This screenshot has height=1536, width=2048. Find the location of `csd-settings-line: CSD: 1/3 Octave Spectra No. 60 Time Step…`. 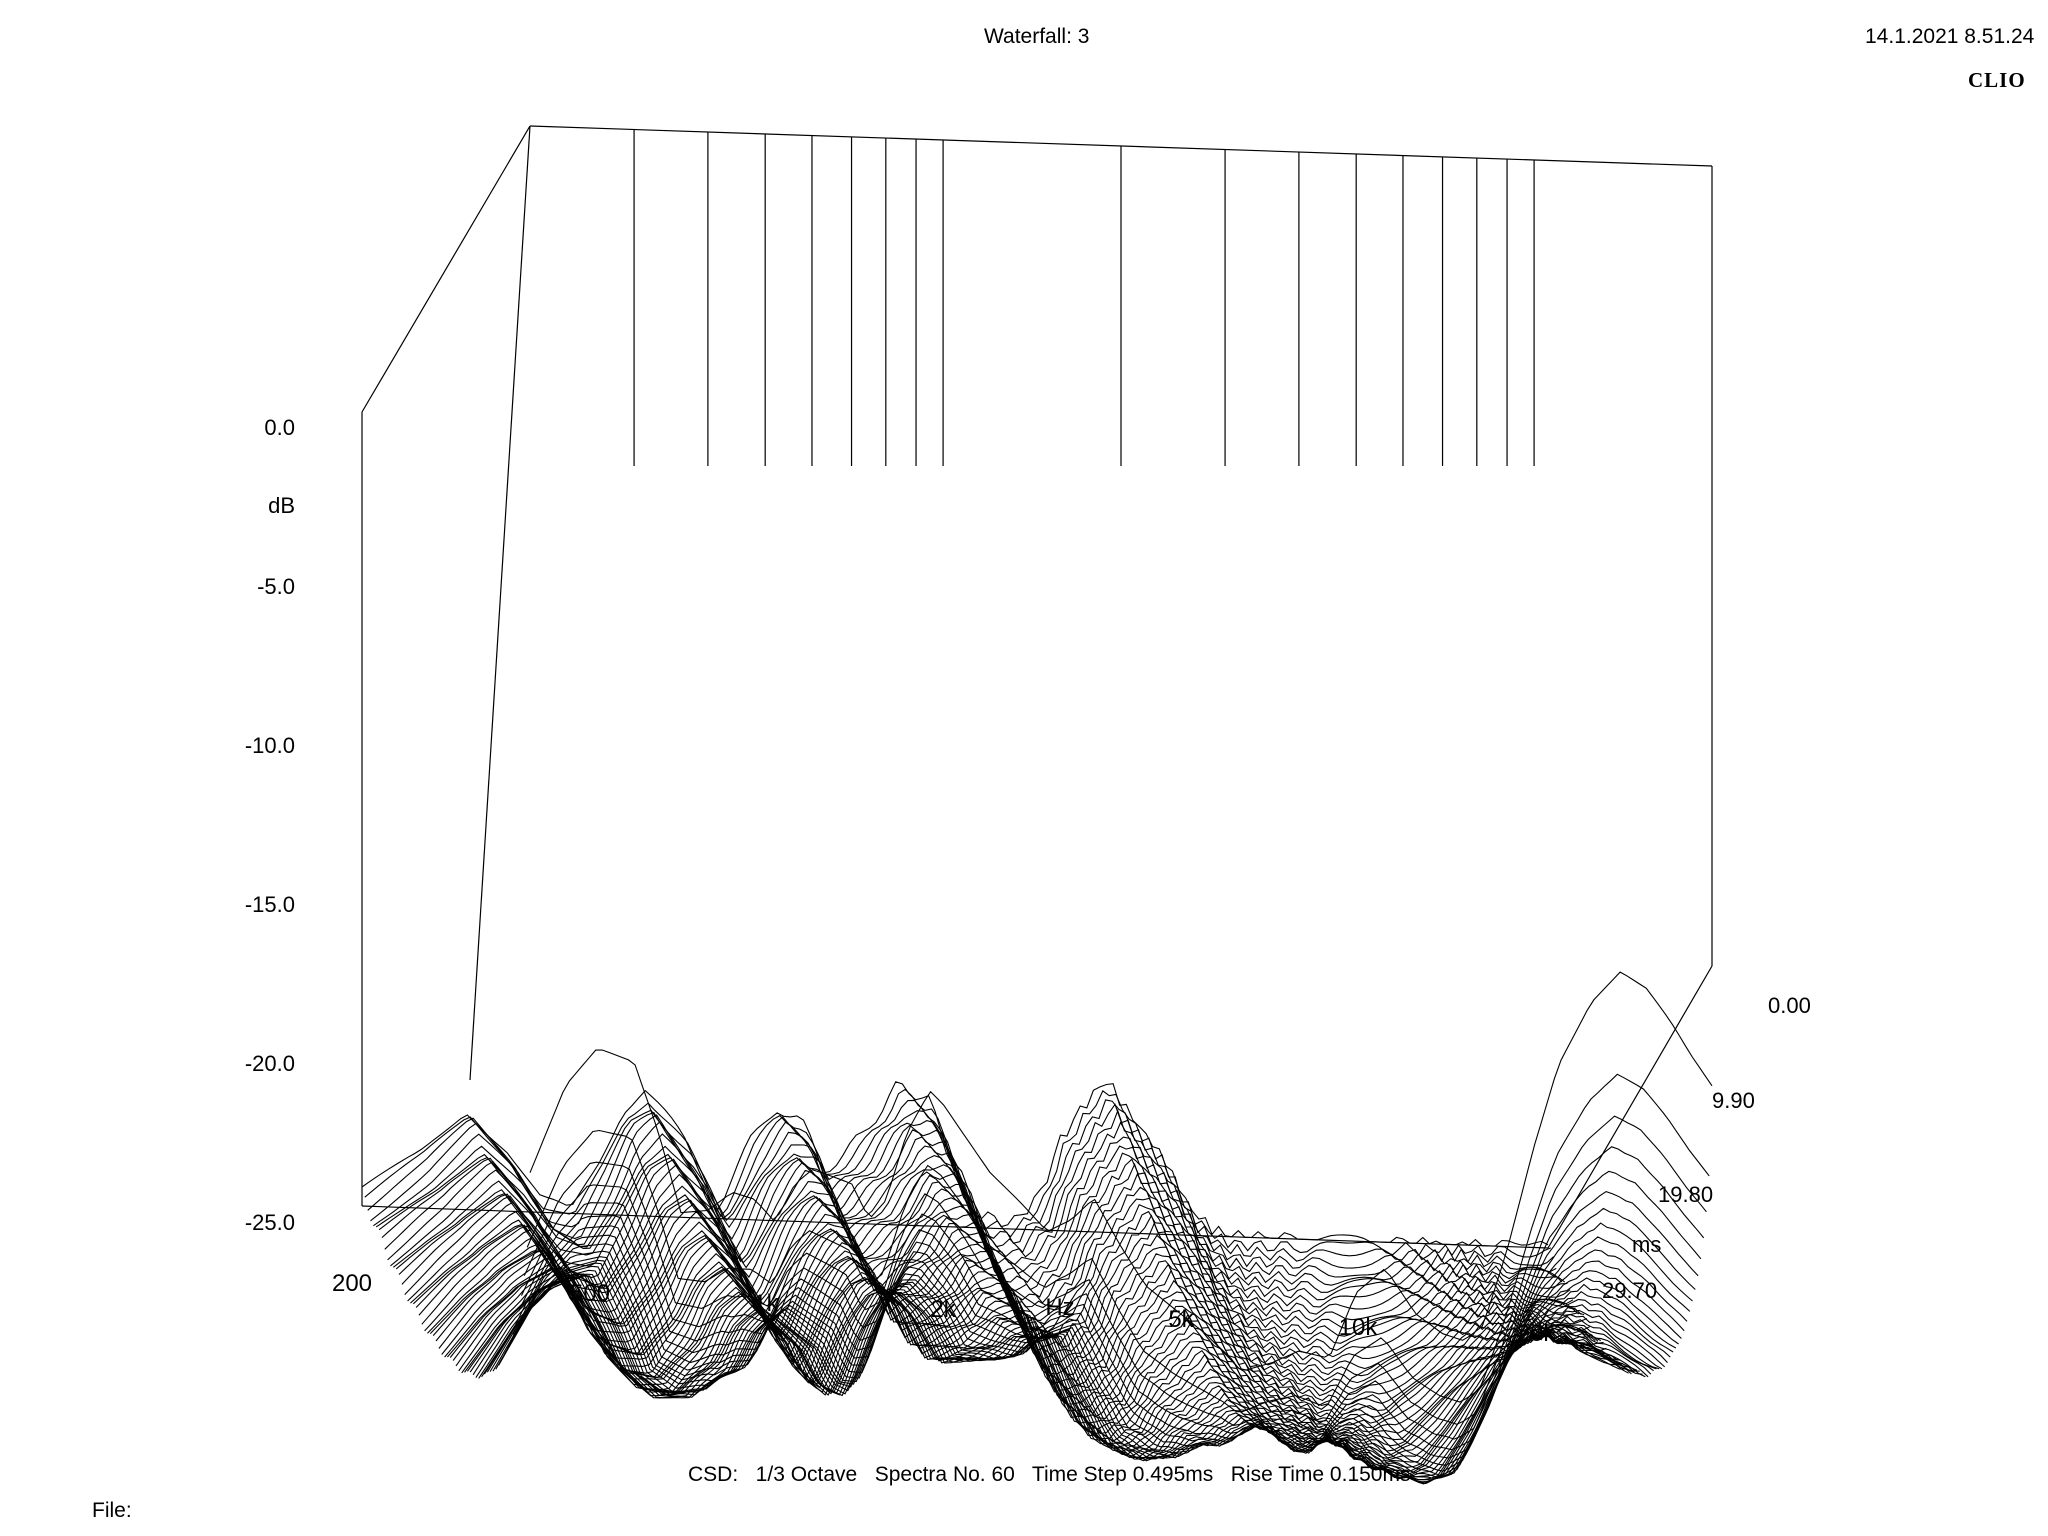

csd-settings-line: CSD: 1/3 Octave Spectra No. 60 Time Step… is located at coordinates (1049, 1474).